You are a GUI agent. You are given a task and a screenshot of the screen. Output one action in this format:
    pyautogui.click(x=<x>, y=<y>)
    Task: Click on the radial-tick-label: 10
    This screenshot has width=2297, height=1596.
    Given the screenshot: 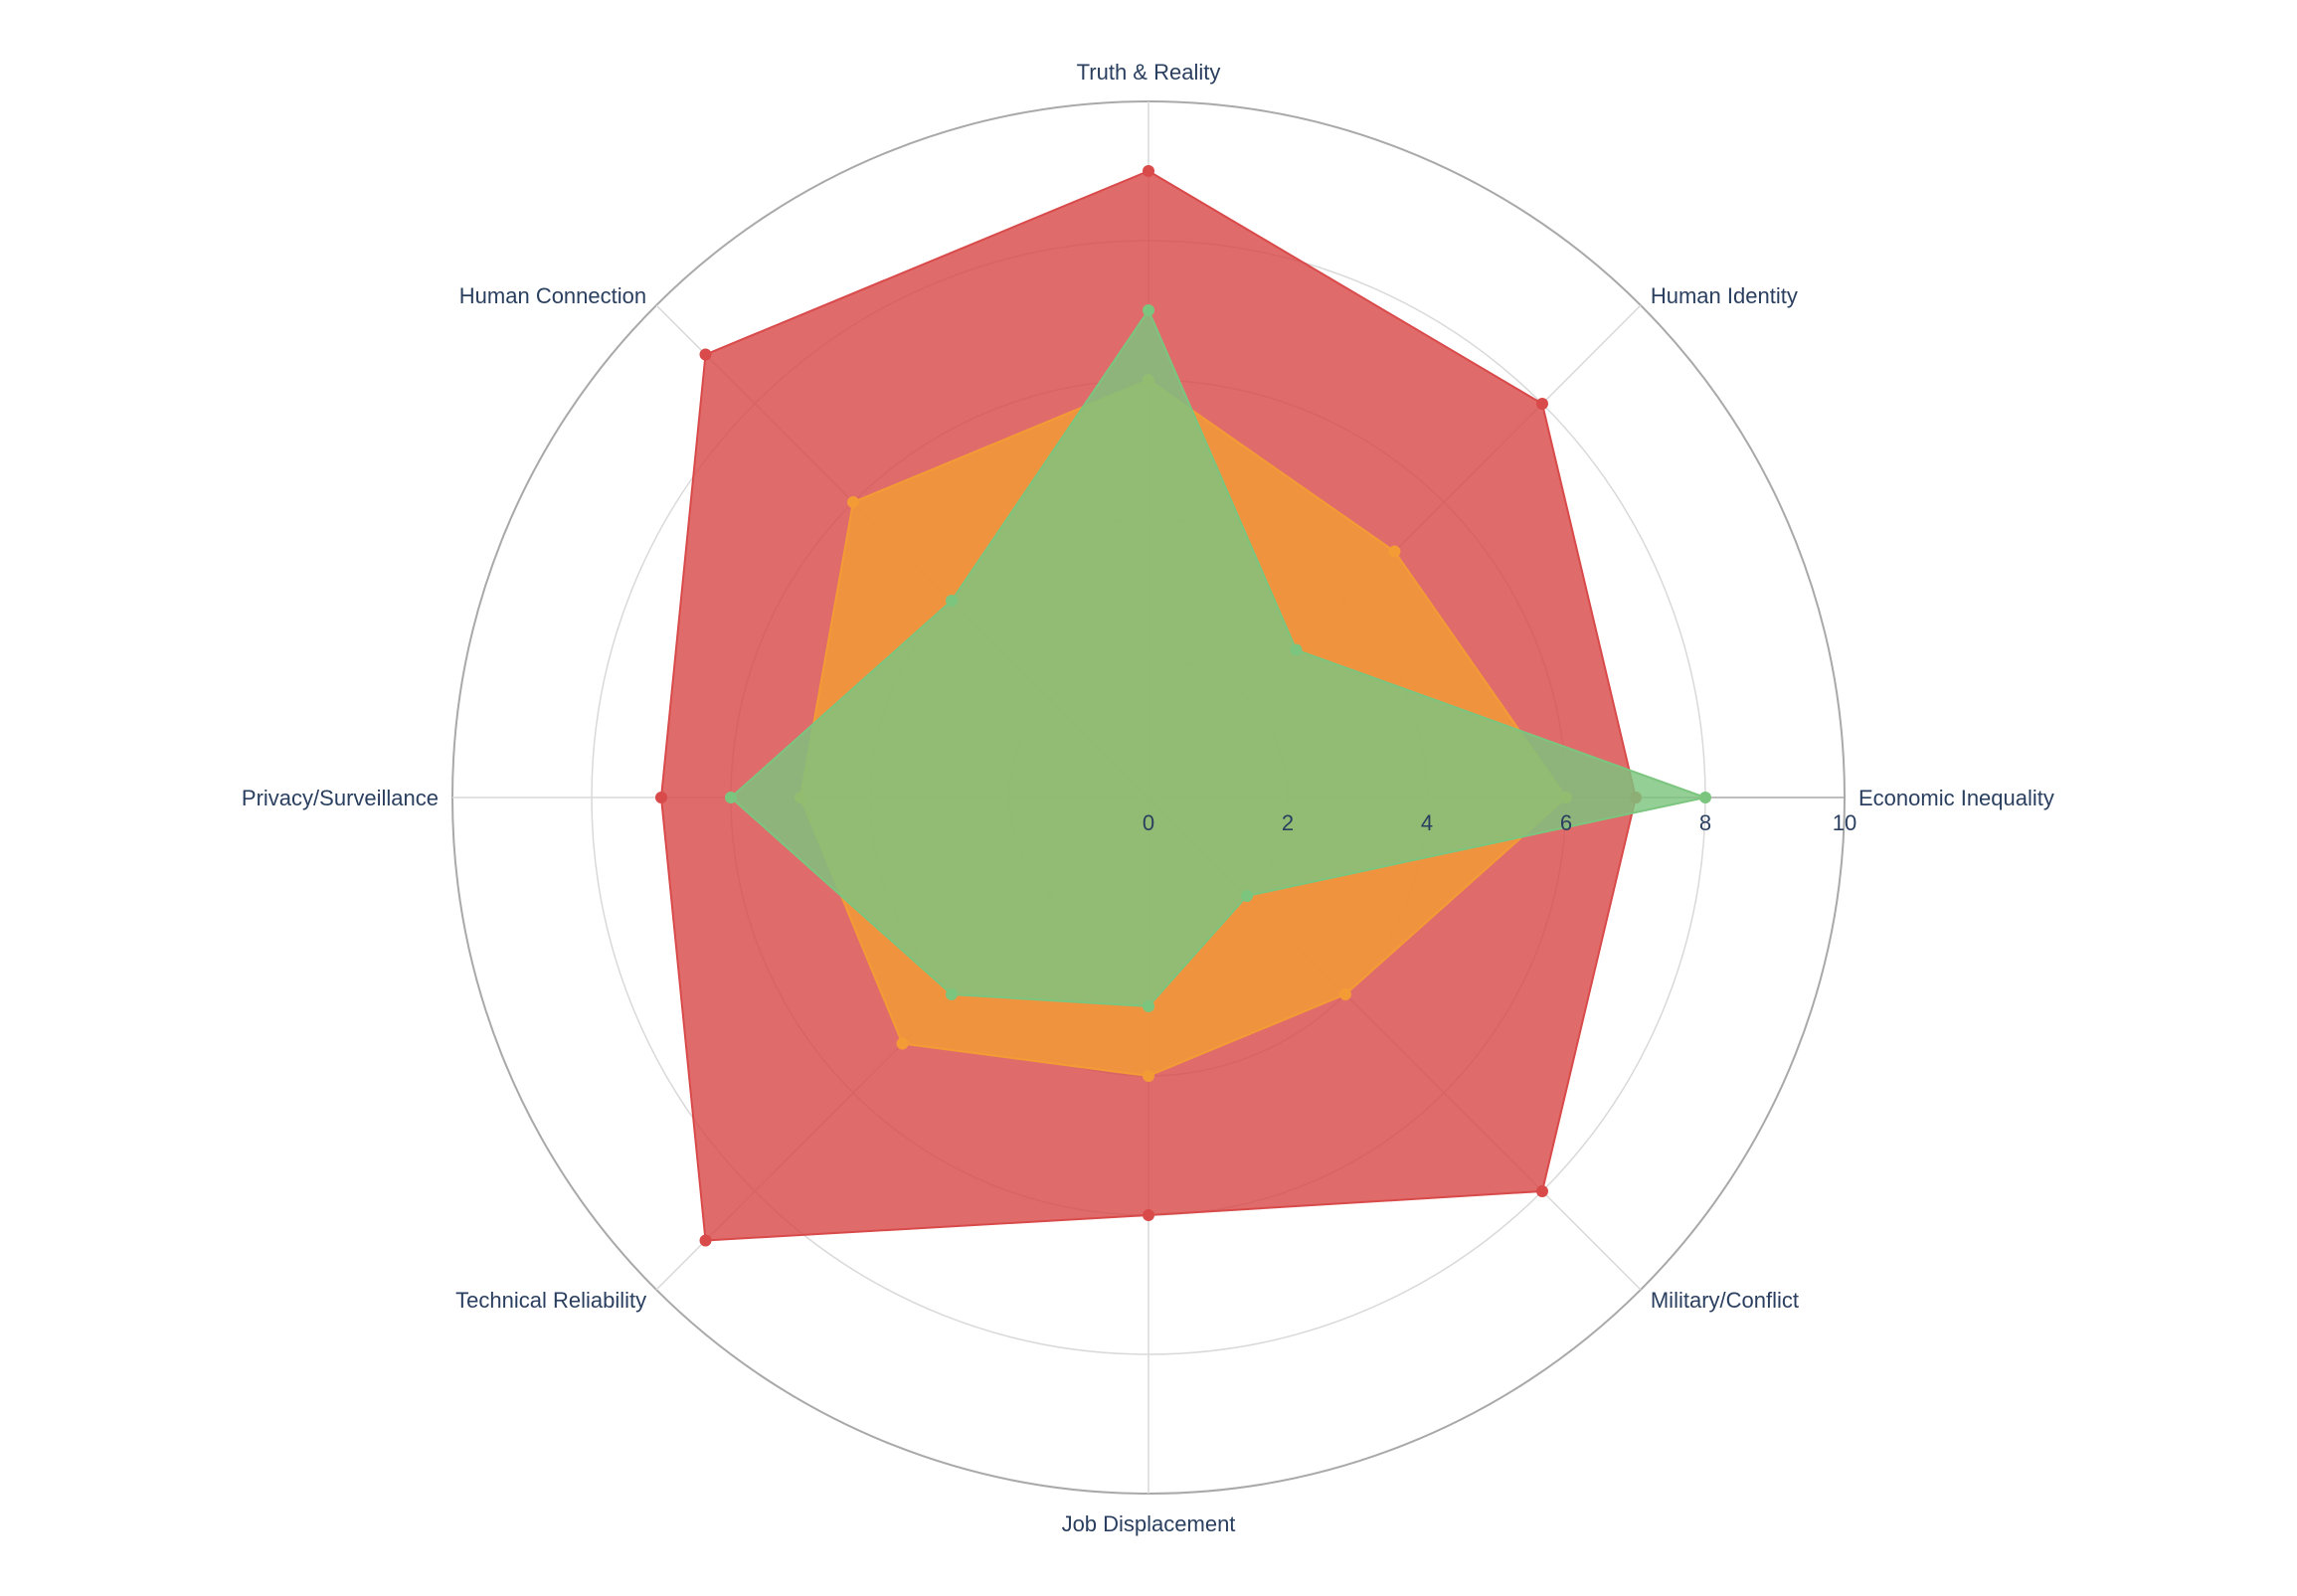 What is the action you would take?
    pyautogui.click(x=1844, y=823)
    